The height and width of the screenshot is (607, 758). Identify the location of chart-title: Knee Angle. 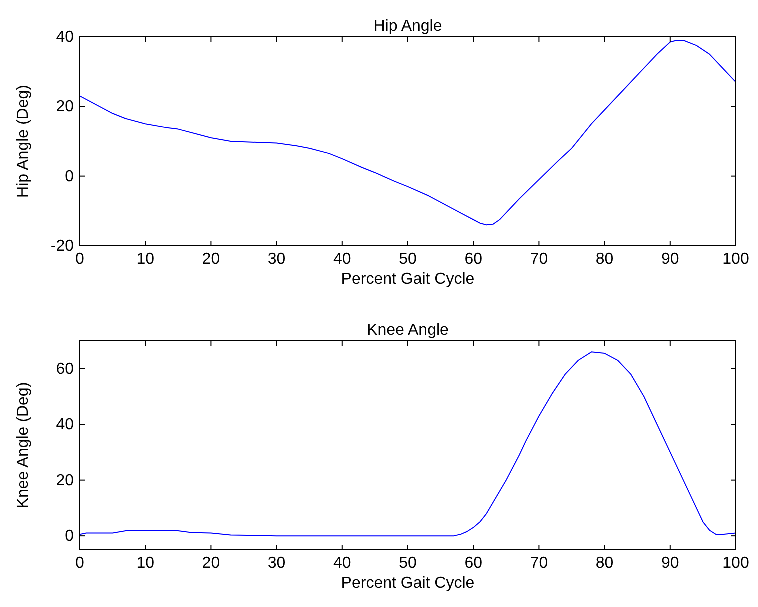
(408, 330).